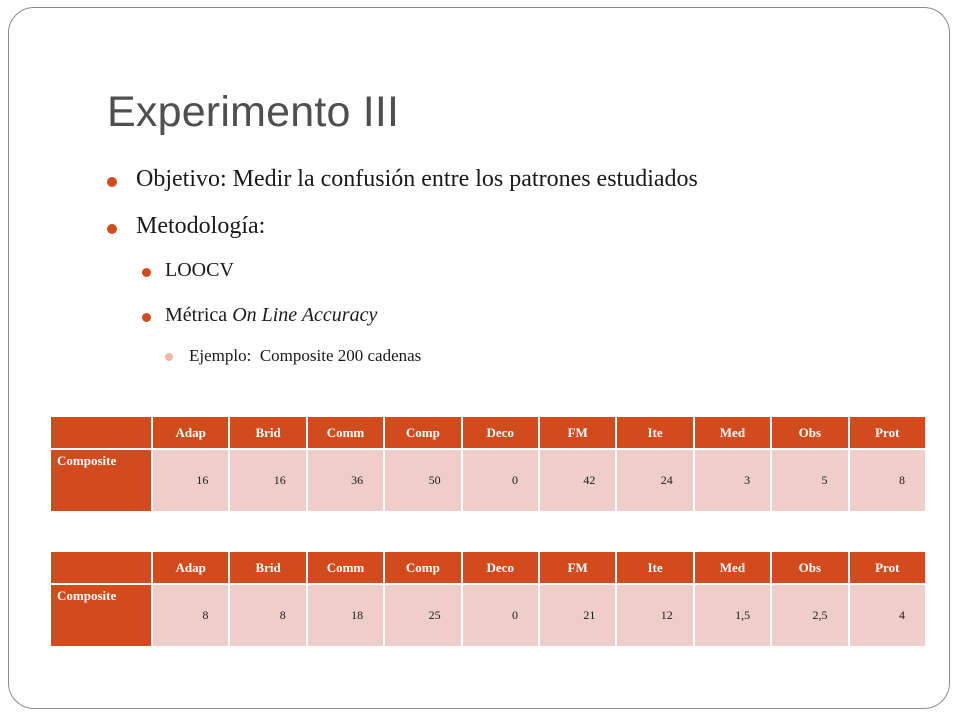 The height and width of the screenshot is (720, 960). I want to click on table-cell: 21, so click(577, 615).